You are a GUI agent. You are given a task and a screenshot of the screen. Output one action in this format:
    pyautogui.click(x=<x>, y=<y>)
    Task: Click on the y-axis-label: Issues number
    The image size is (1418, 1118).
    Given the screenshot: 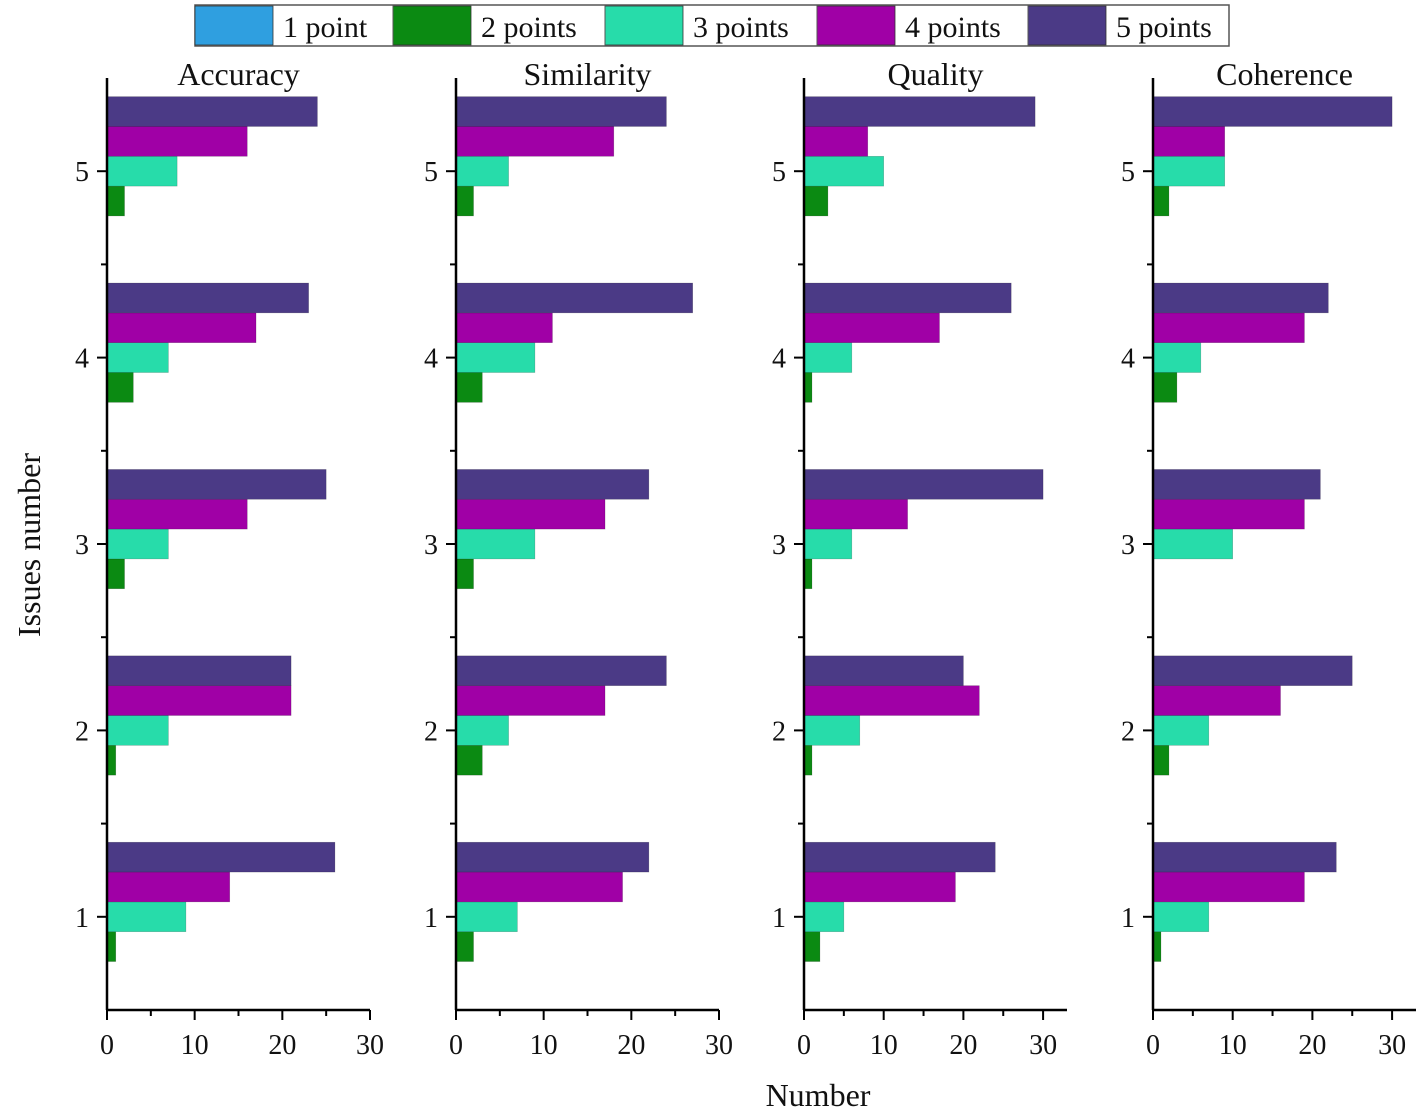 What is the action you would take?
    pyautogui.click(x=29, y=545)
    